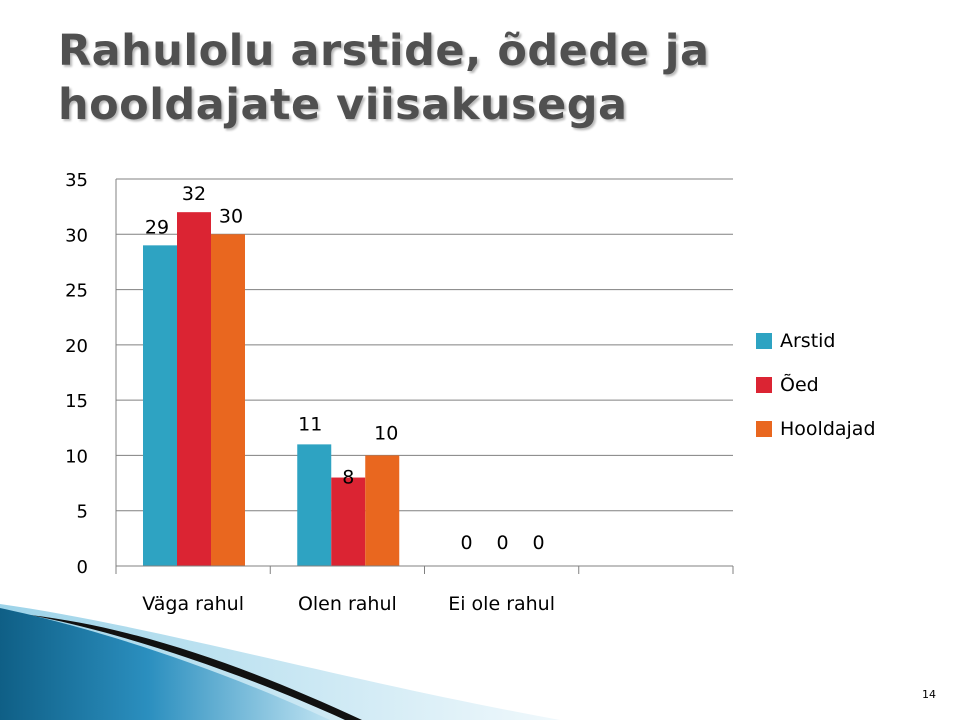 Image resolution: width=960 pixels, height=720 pixels. What do you see at coordinates (231, 216) in the screenshot?
I see `data-label: 30` at bounding box center [231, 216].